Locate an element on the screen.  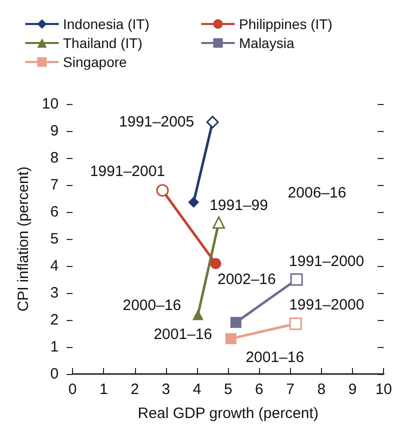
x-tick-label: 7 is located at coordinates (290, 389).